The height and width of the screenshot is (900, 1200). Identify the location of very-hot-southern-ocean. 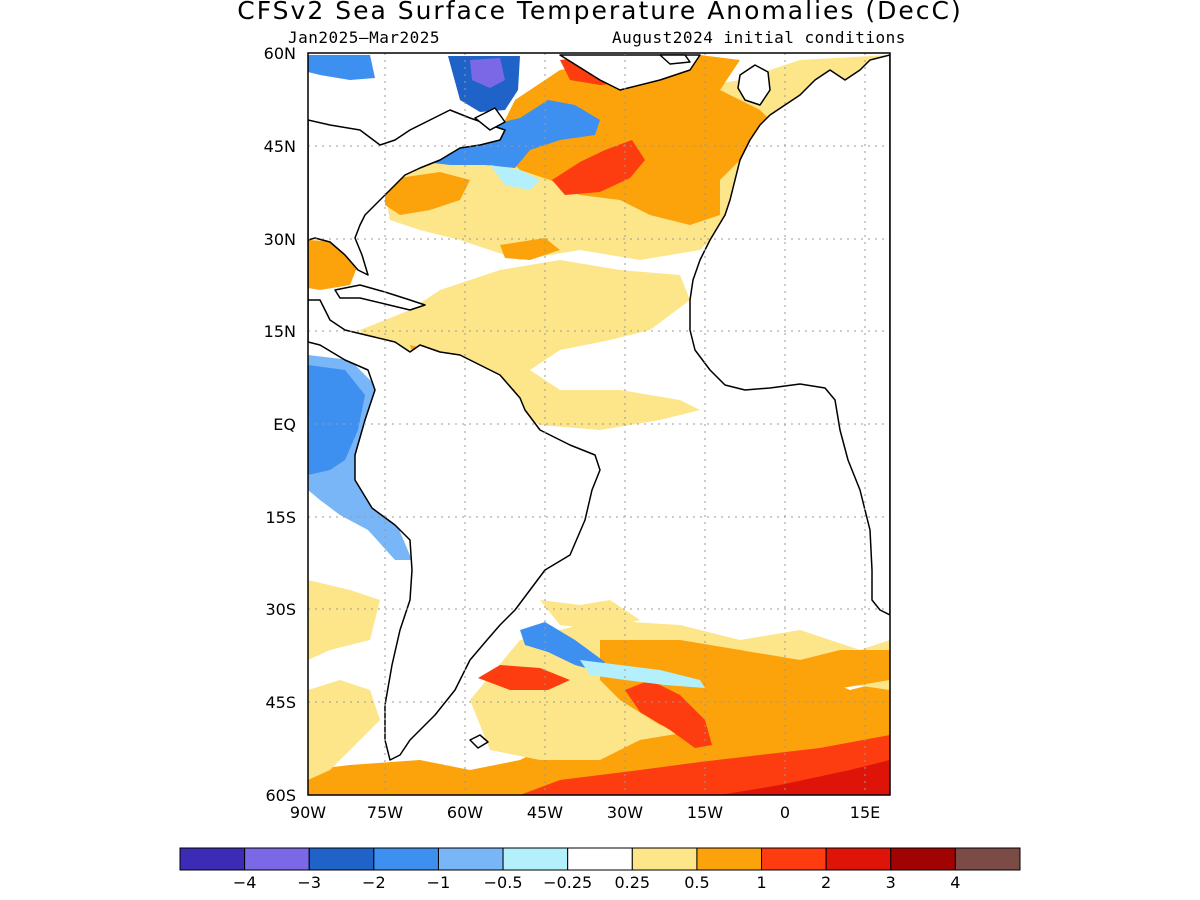
(805, 777).